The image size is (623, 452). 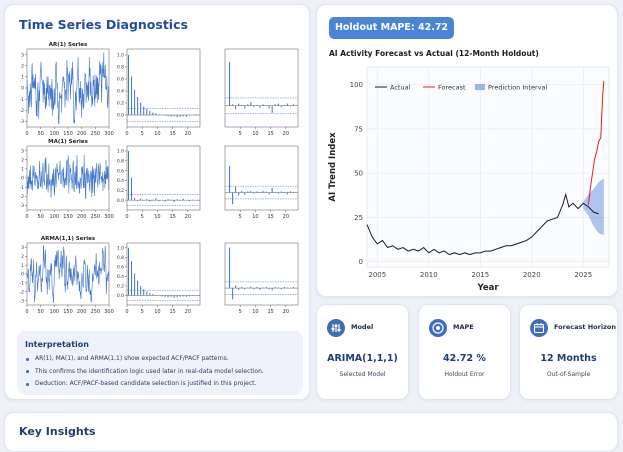 What do you see at coordinates (568, 358) in the screenshot?
I see `metric-value: 12 Months` at bounding box center [568, 358].